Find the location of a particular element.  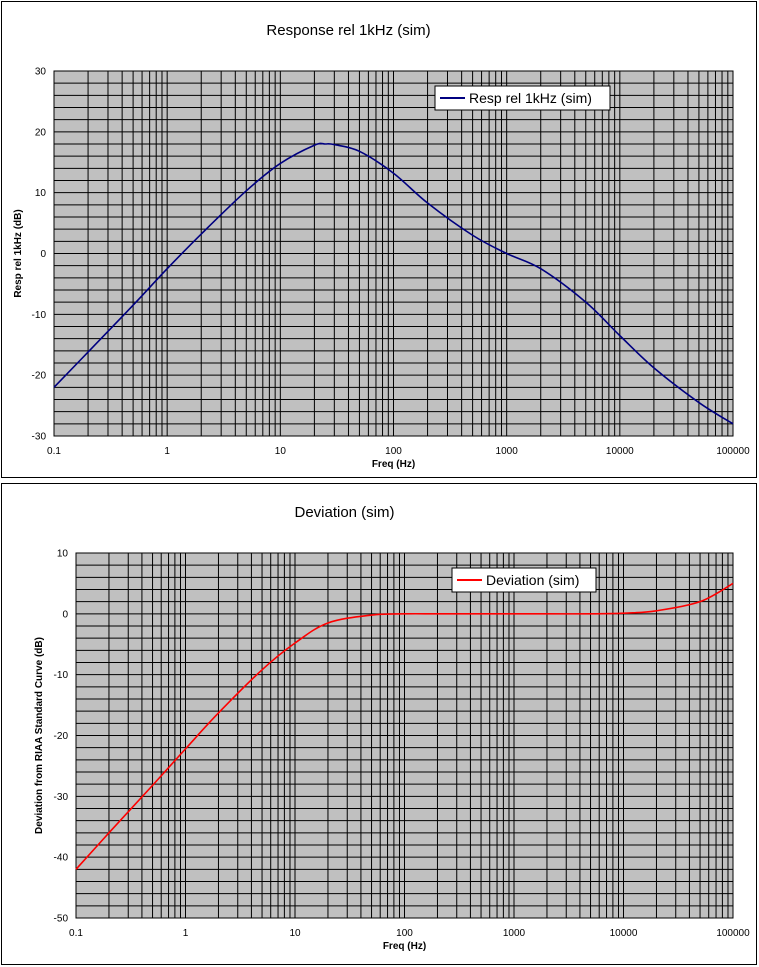

y-tick-label: 20 is located at coordinates (41, 132).